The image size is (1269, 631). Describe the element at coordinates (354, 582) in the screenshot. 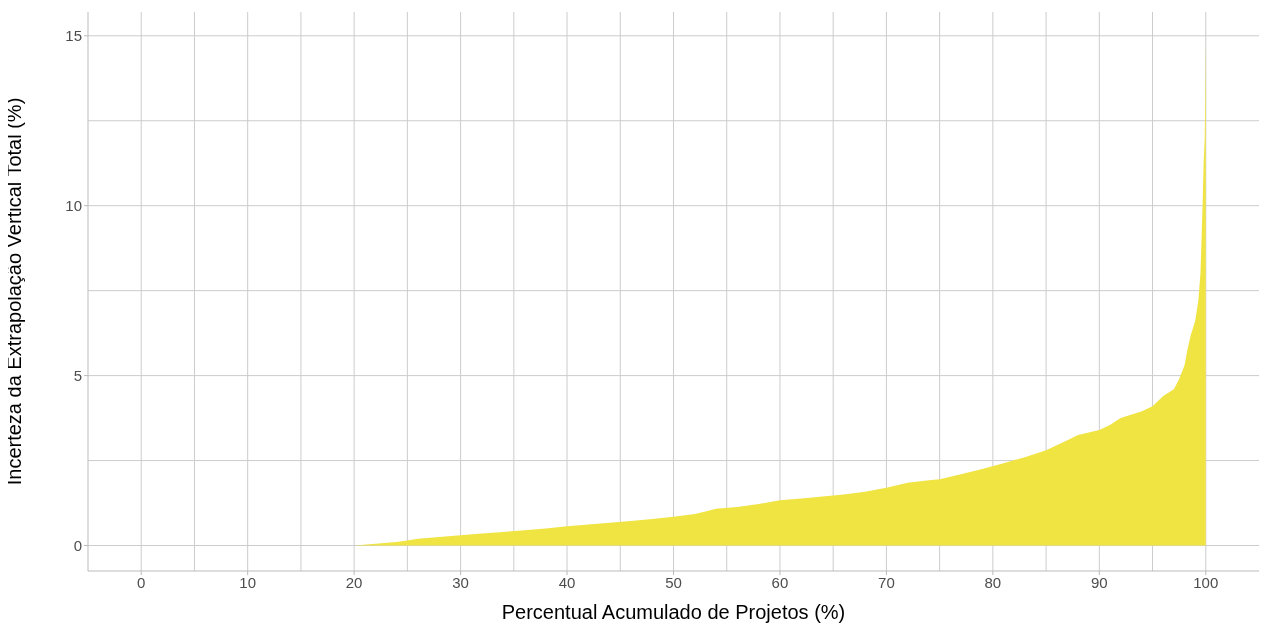

I see `x-tick-label: 20` at that location.